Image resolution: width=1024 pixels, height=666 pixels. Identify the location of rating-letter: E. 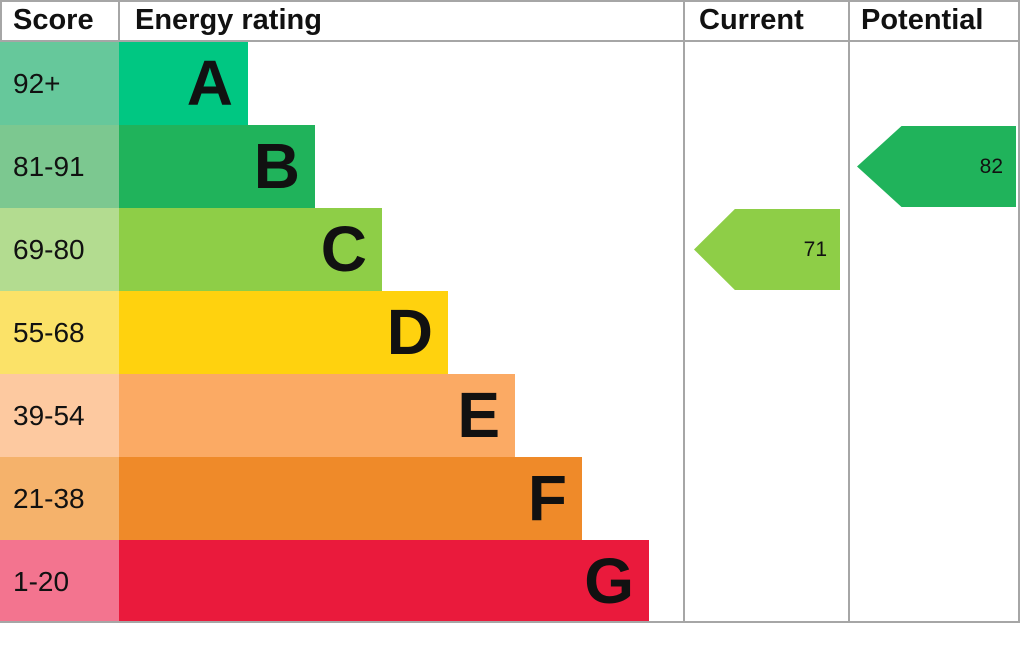
(478, 415).